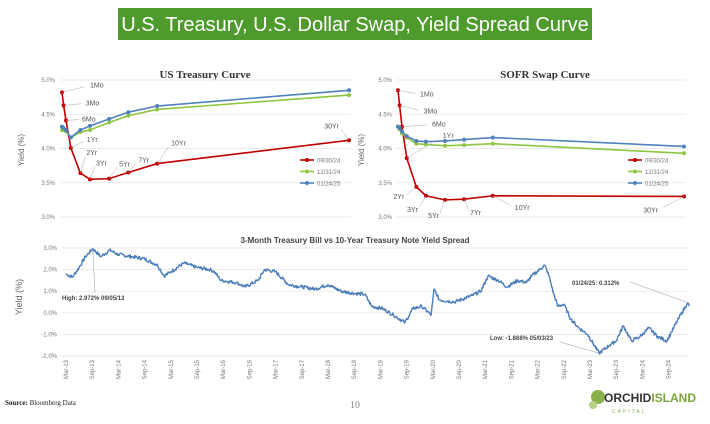 The image size is (710, 424). What do you see at coordinates (355, 405) in the screenshot?
I see `page-number: 10` at bounding box center [355, 405].